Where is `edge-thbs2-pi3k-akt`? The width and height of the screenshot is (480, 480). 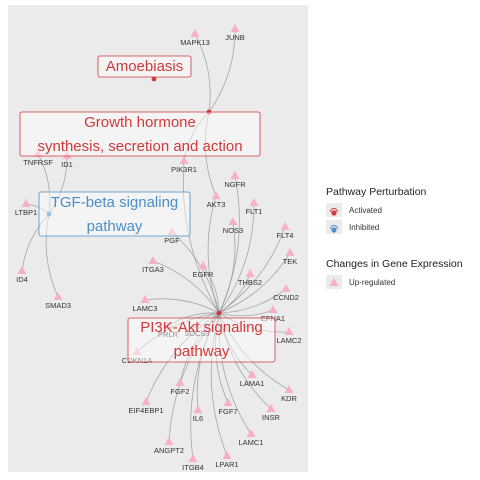
edge-thbs2-pi3k-akt is located at coordinates (234, 293).